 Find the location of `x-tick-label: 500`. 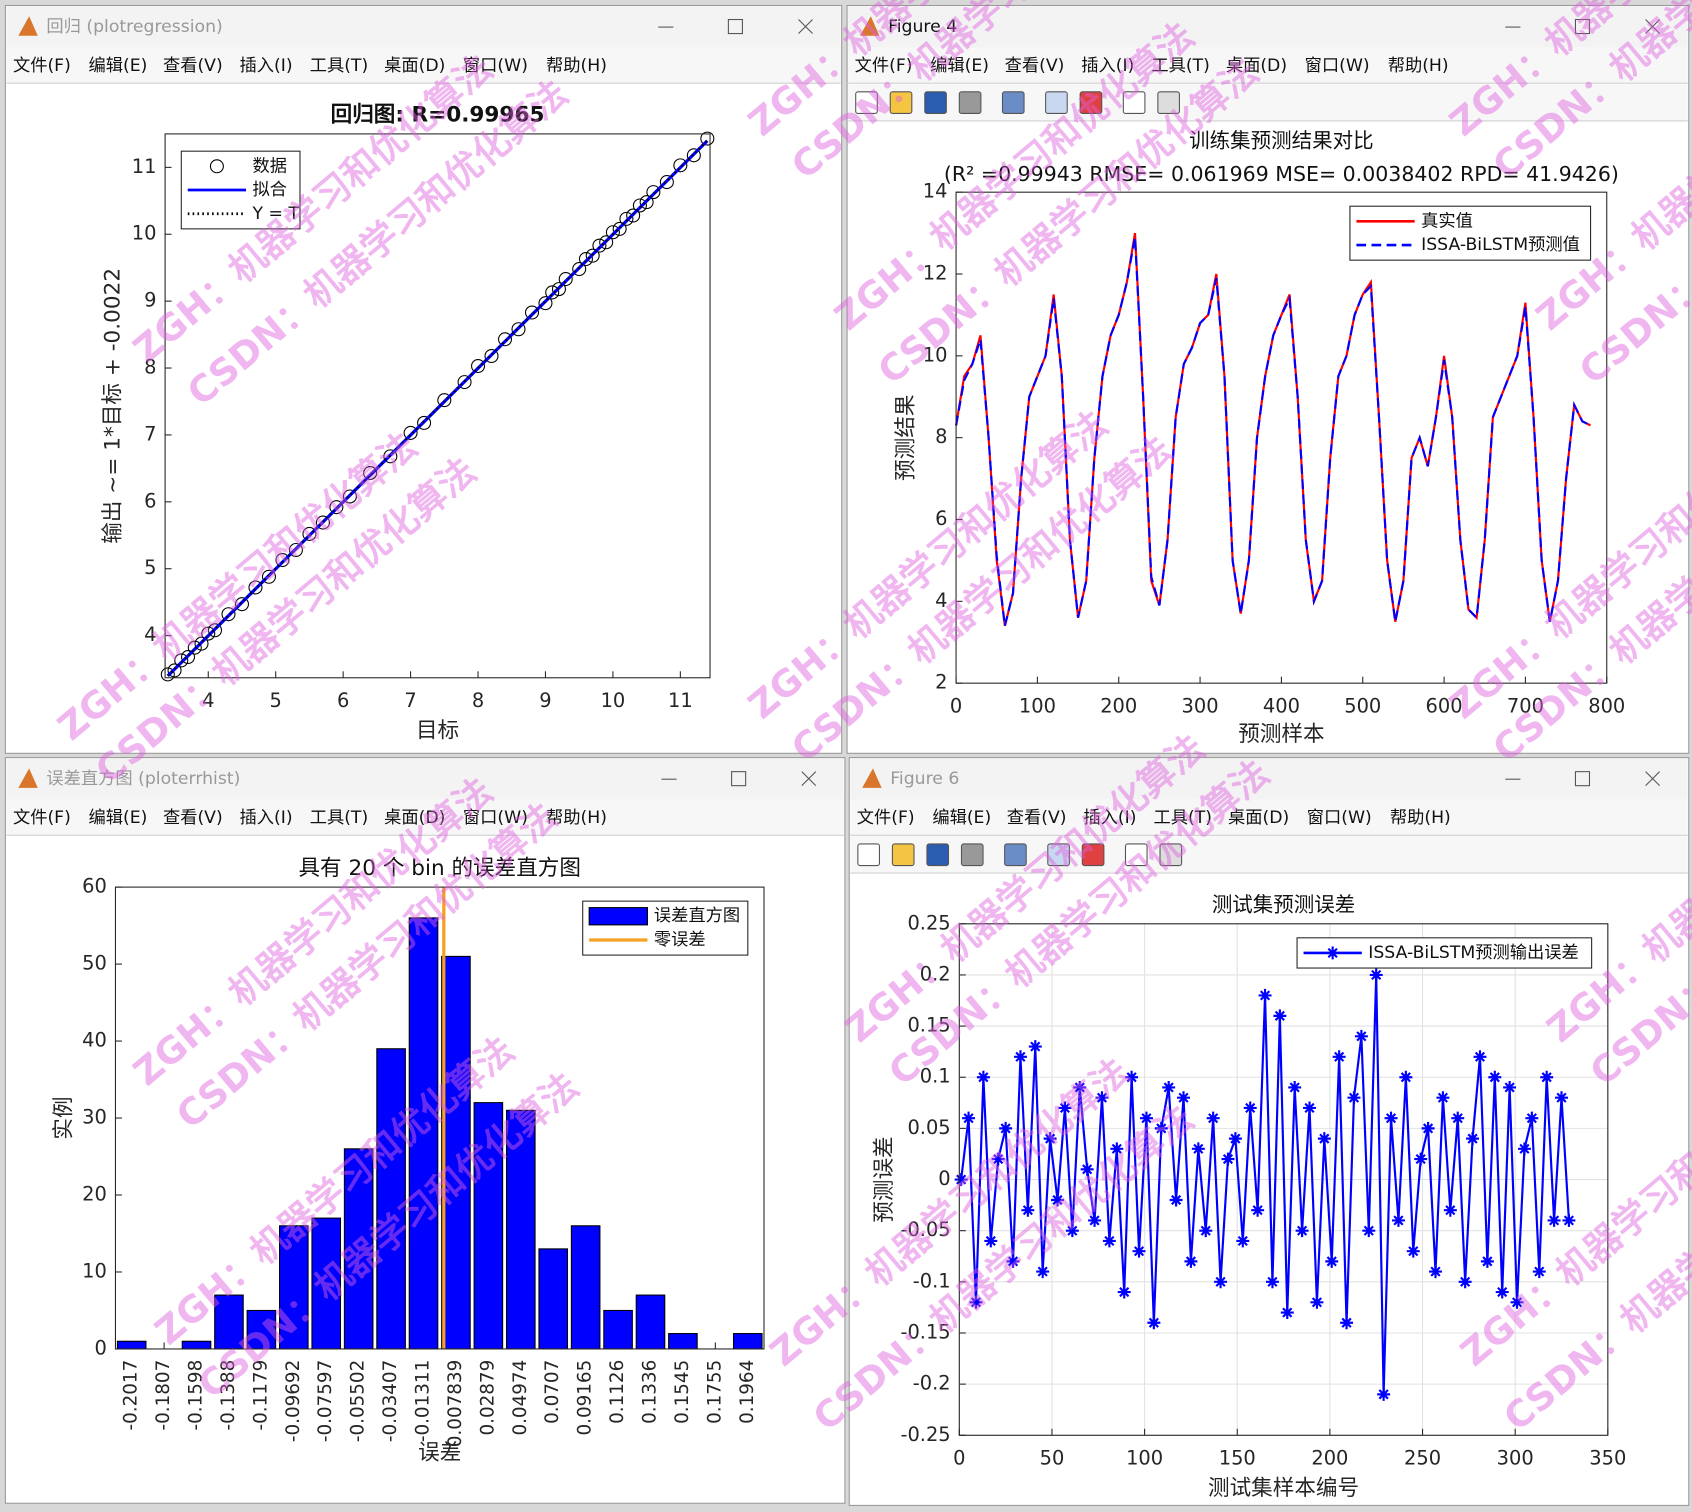

x-tick-label: 500 is located at coordinates (1362, 705).